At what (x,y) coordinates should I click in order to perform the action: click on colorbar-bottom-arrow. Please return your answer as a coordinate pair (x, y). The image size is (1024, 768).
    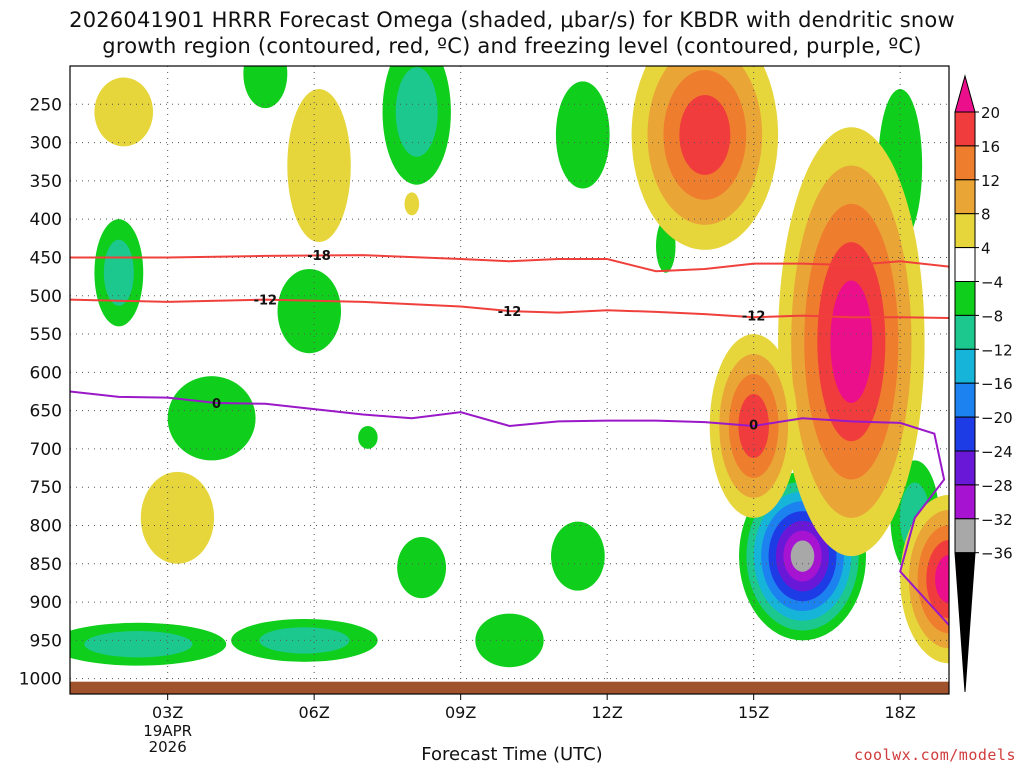
    Looking at the image, I should click on (965, 622).